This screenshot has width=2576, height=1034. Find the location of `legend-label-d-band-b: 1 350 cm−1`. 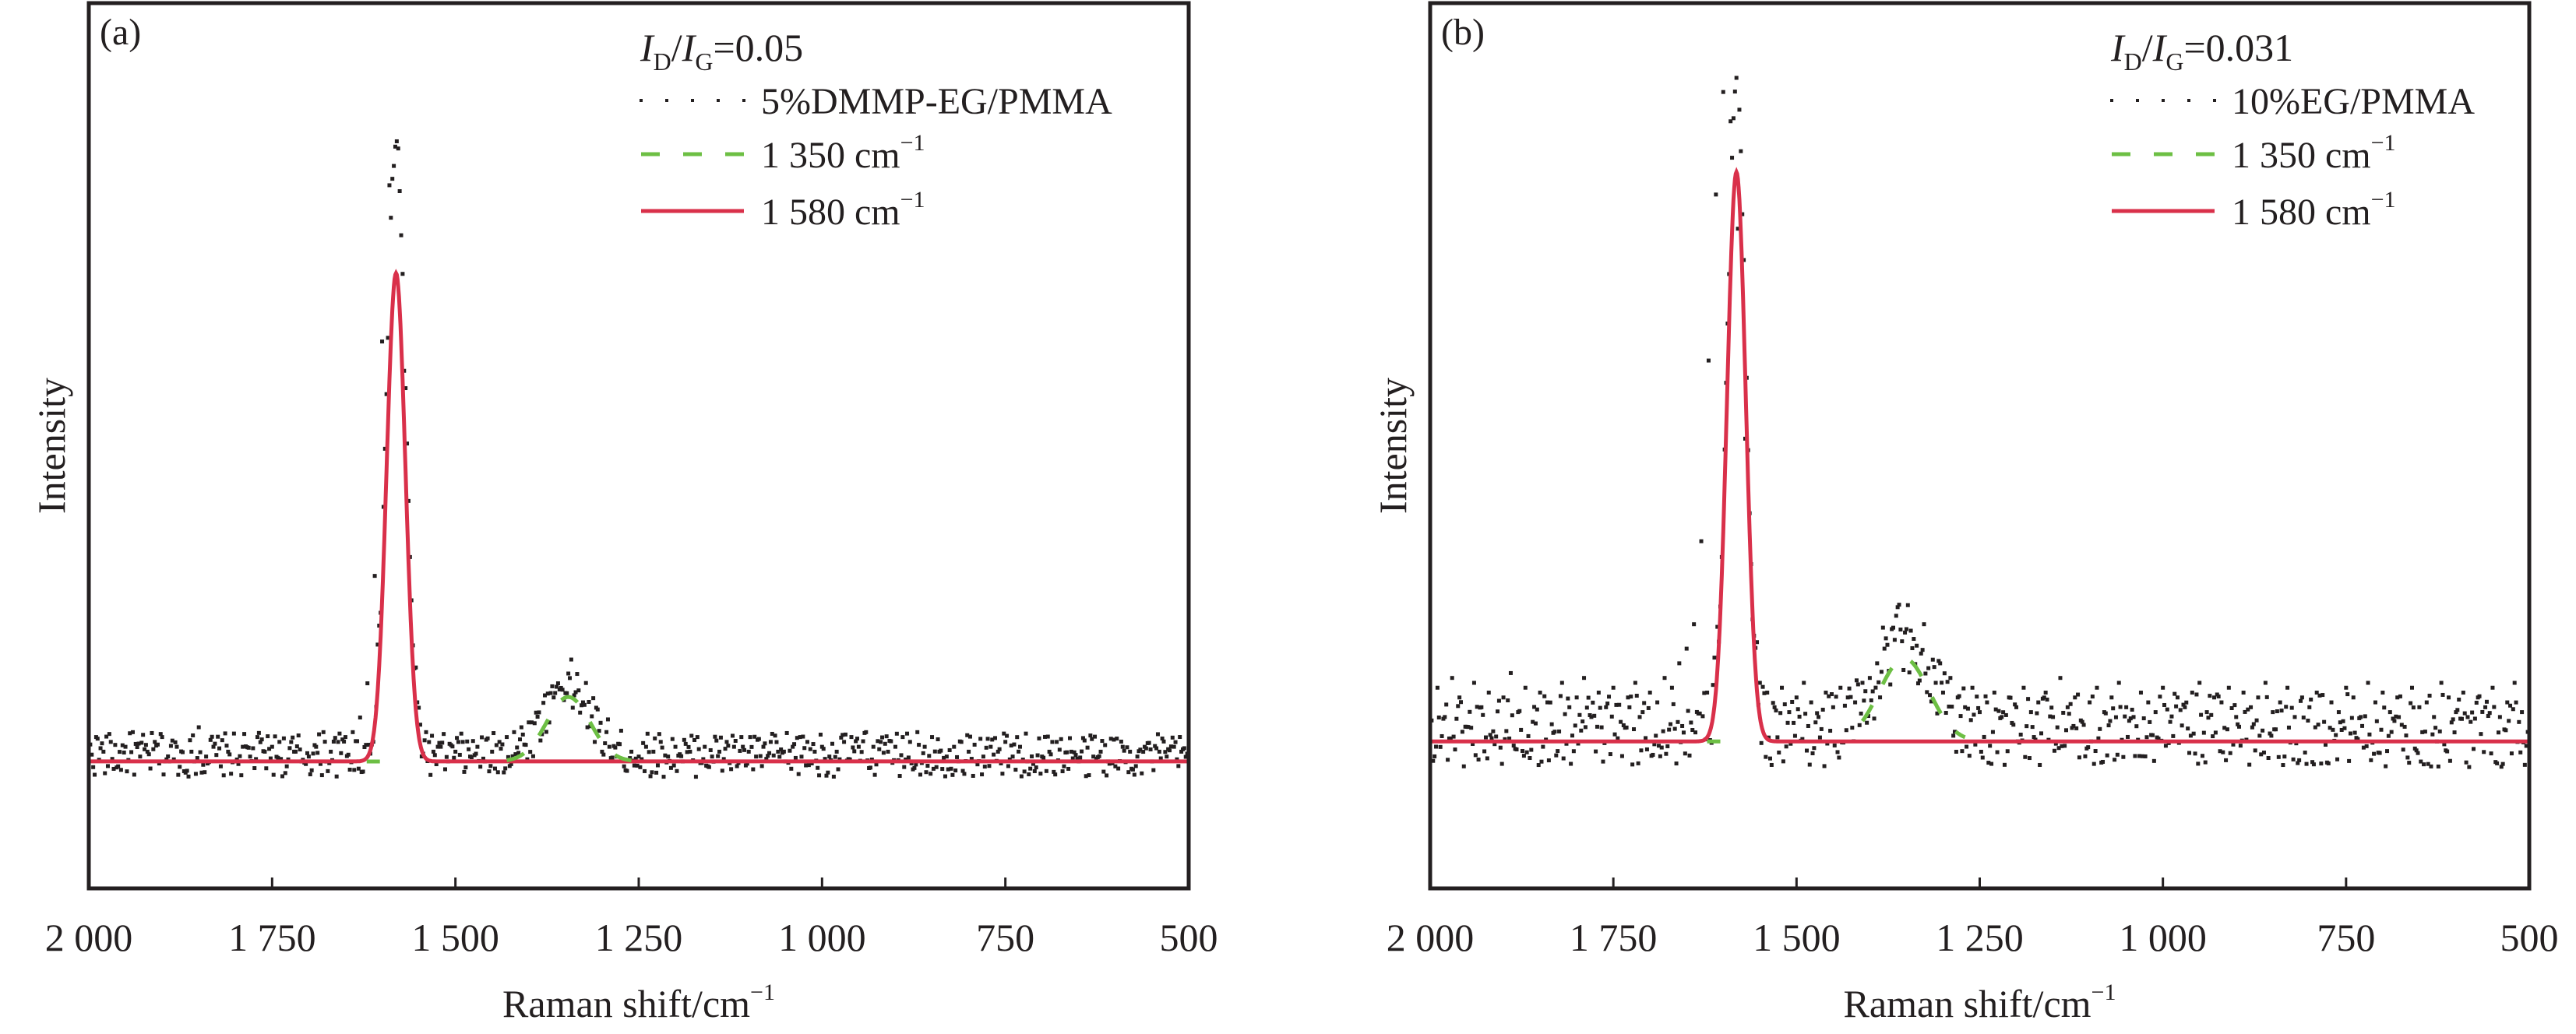

legend-label-d-band-b: 1 350 cm−1 is located at coordinates (2314, 153).